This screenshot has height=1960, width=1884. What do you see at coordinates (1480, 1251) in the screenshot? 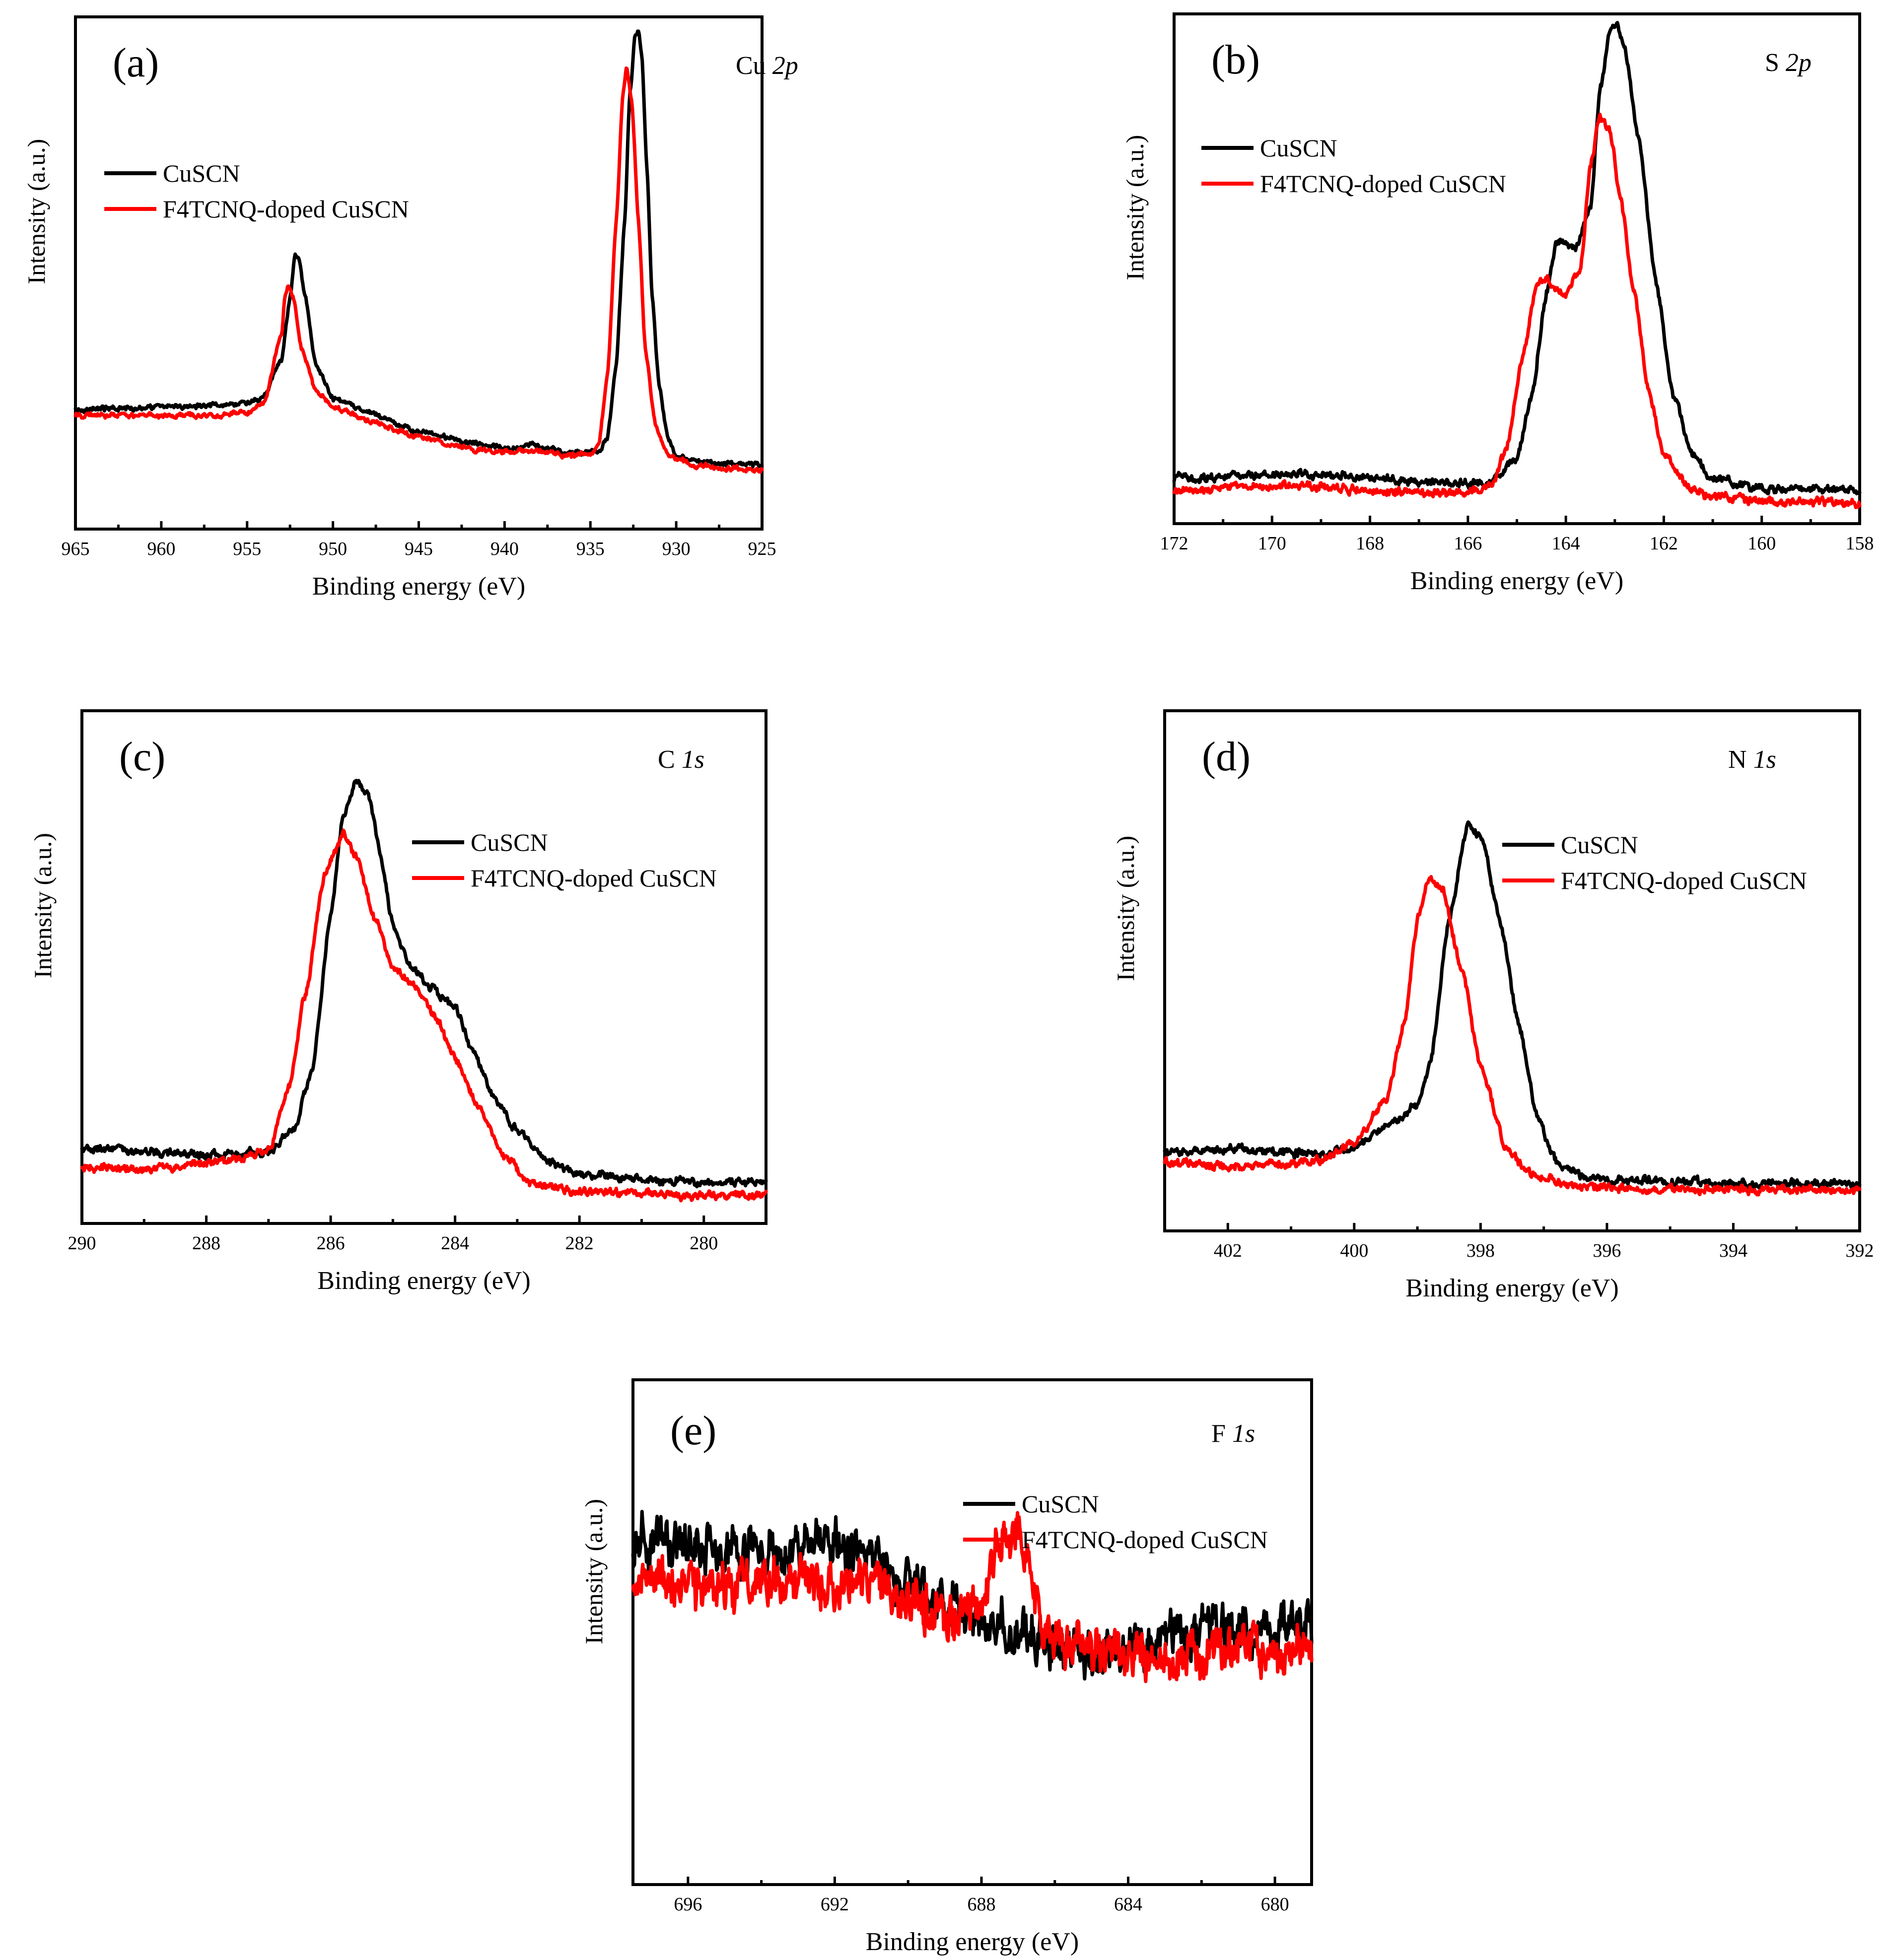
I see `x-tick-label: 398` at bounding box center [1480, 1251].